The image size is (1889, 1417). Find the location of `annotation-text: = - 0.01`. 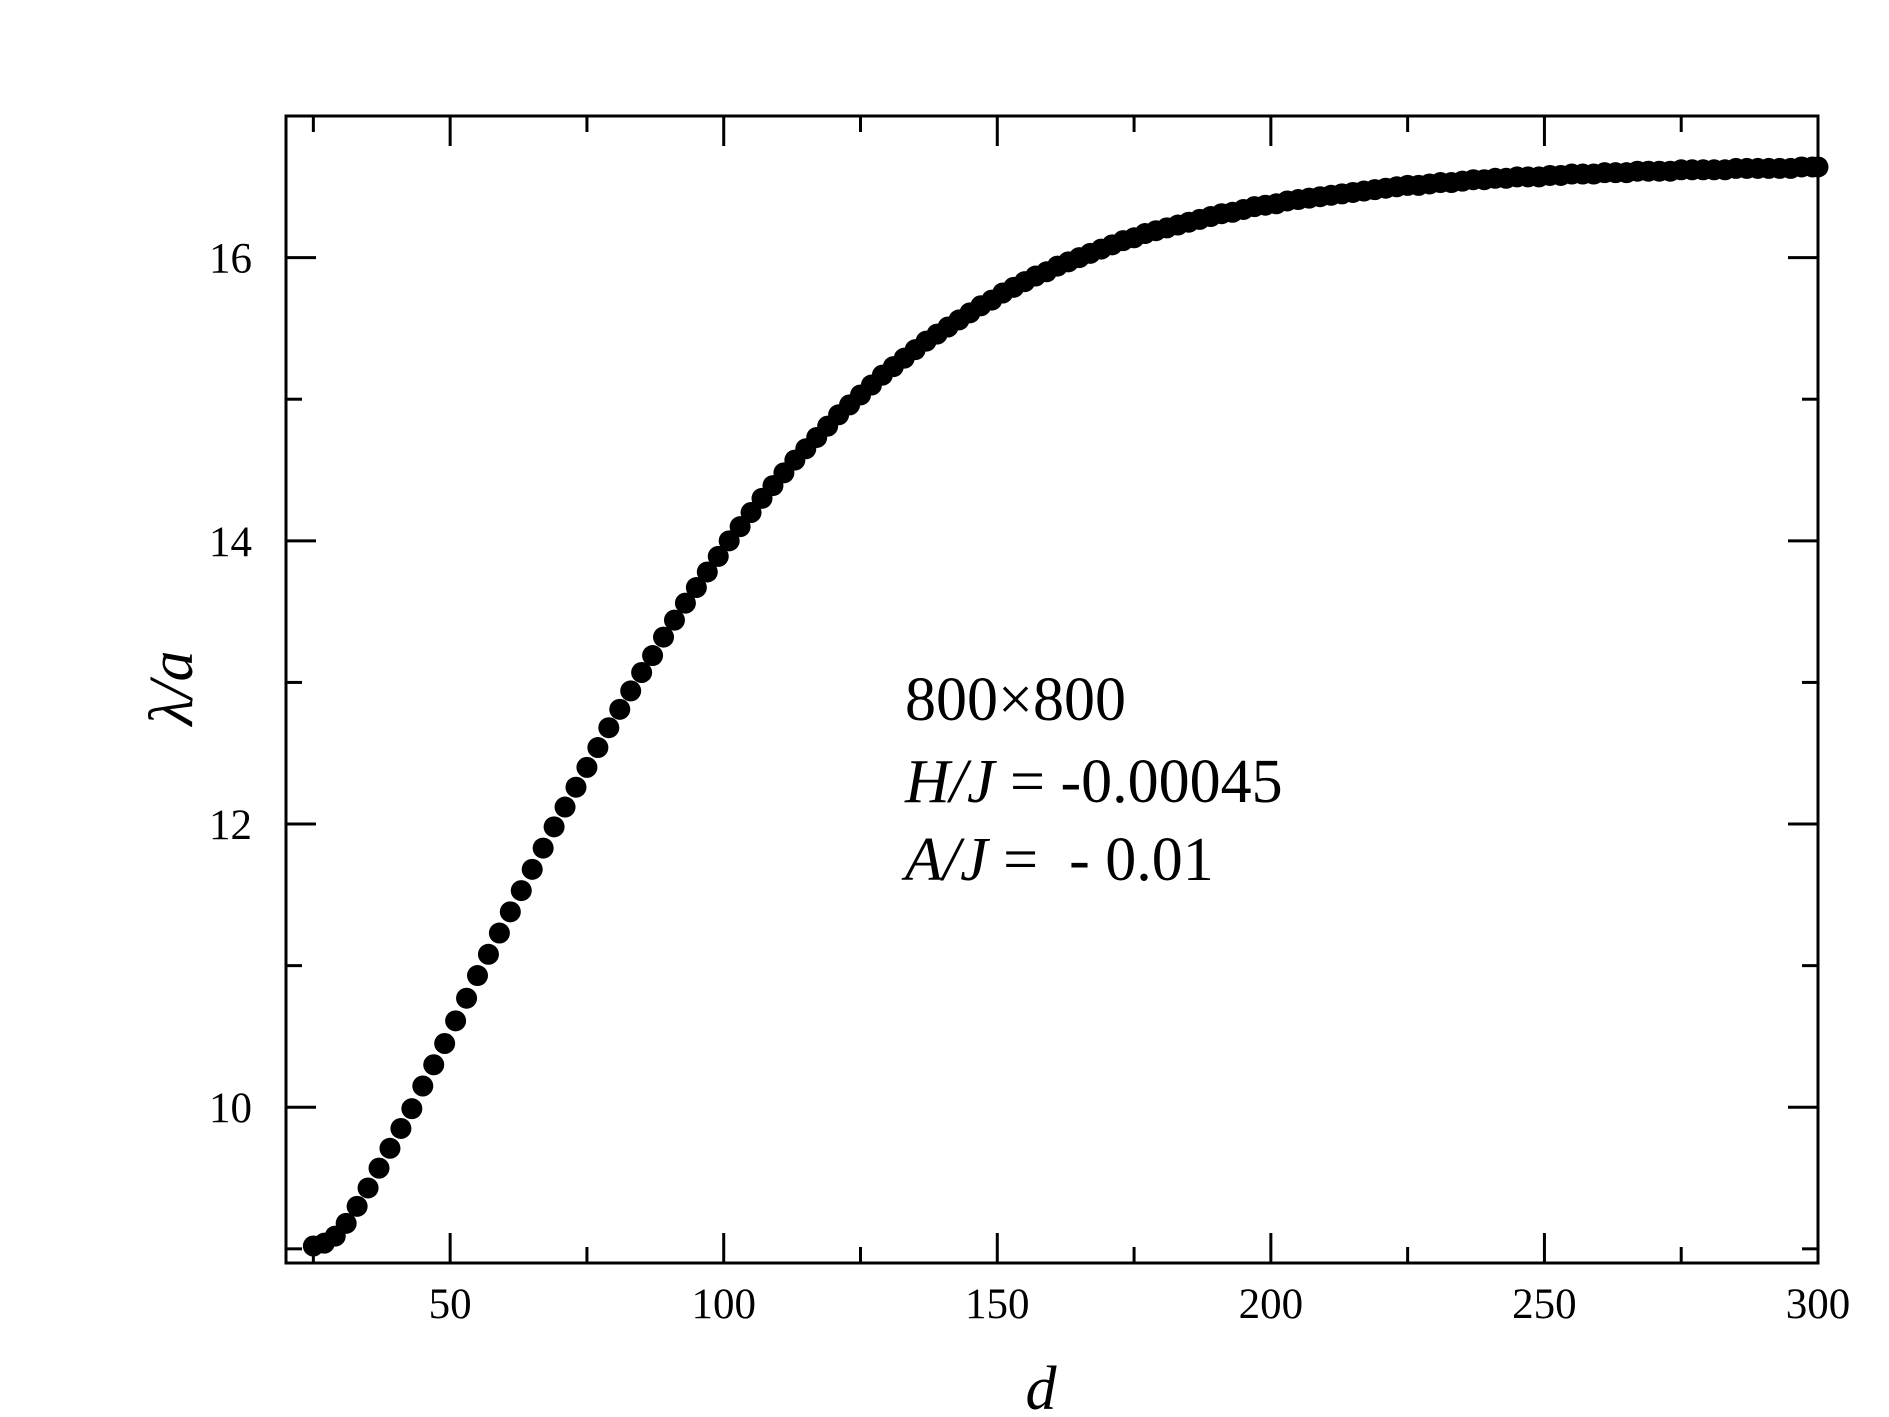

annotation-text: = - 0.01 is located at coordinates (1101, 860).